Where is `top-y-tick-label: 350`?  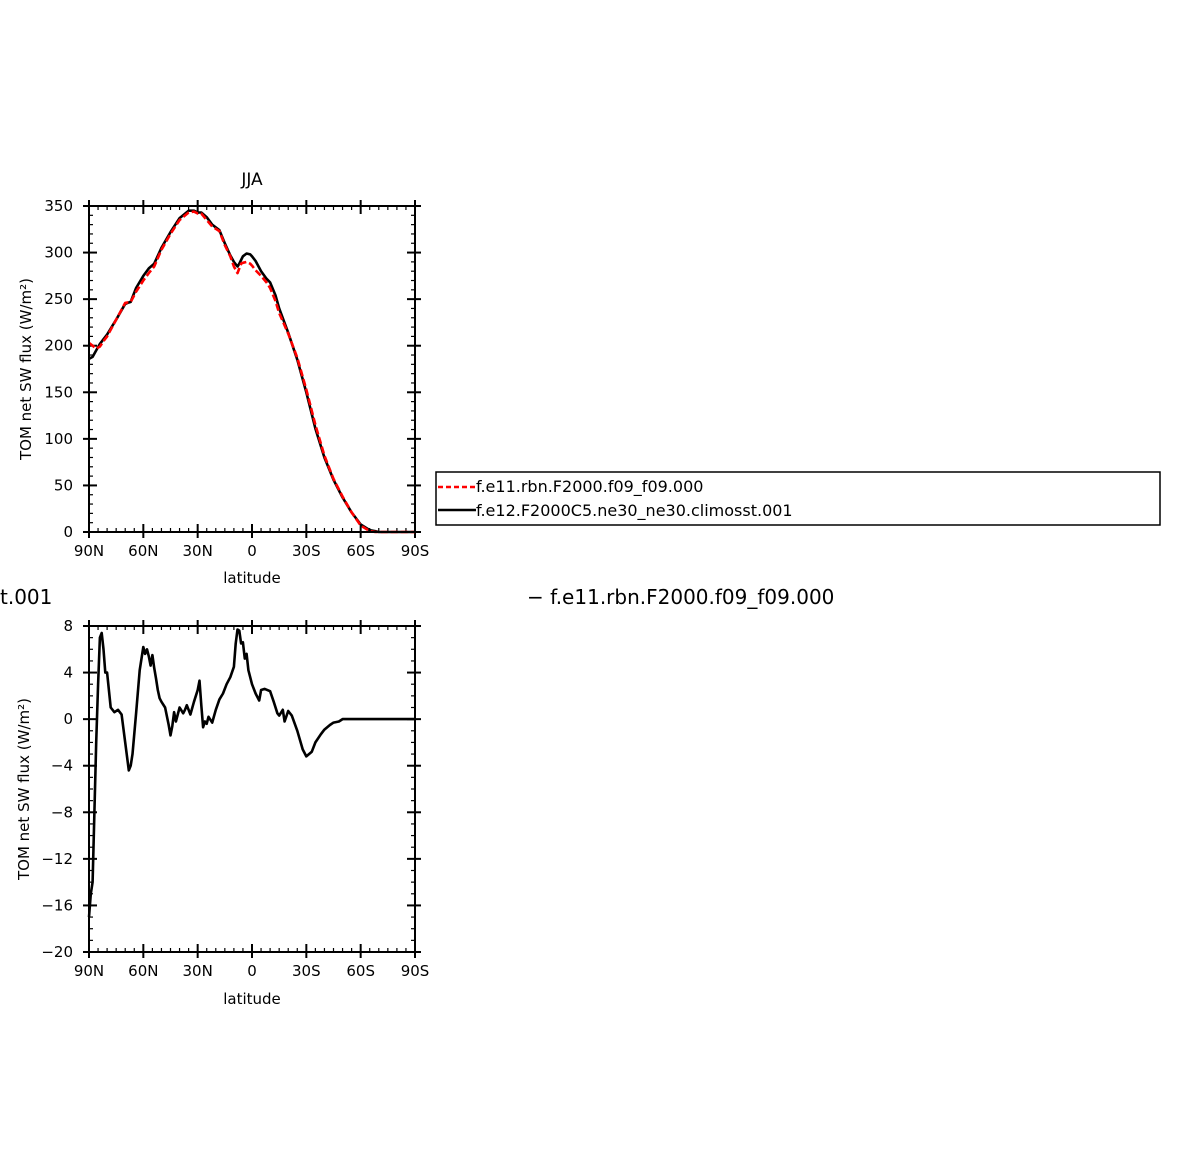
top-y-tick-label: 350 is located at coordinates (58, 206).